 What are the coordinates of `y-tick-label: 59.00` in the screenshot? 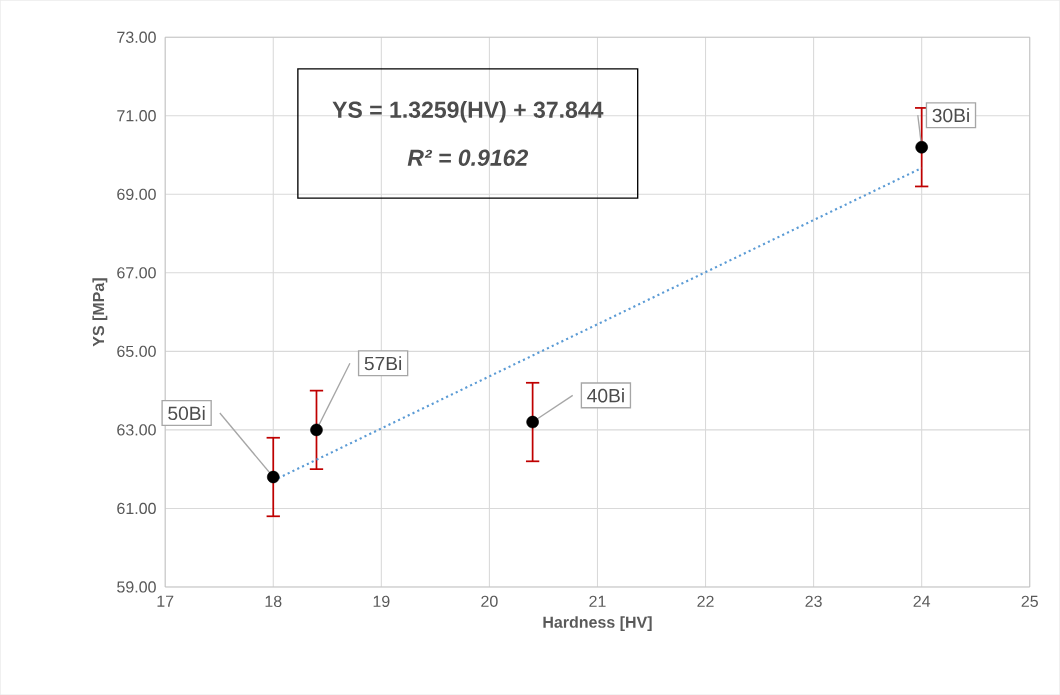 It's located at (136, 587).